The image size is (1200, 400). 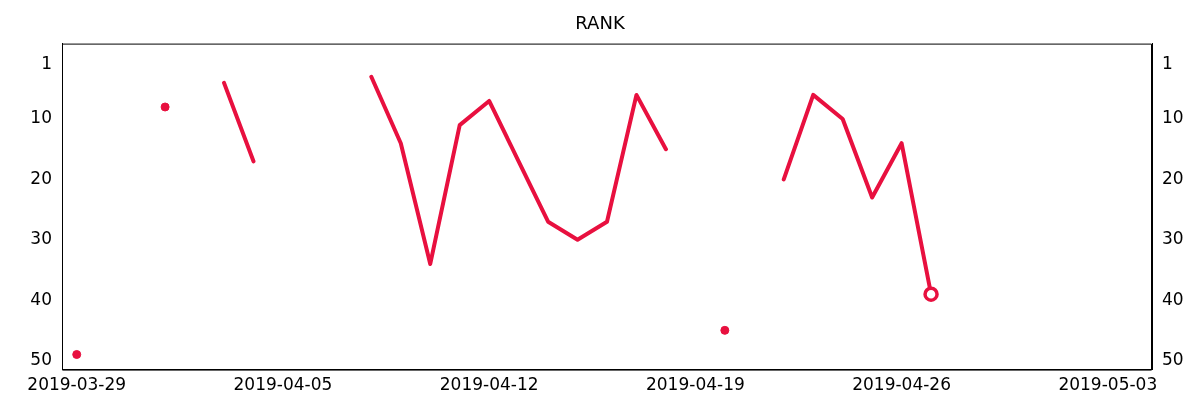 I want to click on y2-tick-label: 1, so click(x=1167, y=63).